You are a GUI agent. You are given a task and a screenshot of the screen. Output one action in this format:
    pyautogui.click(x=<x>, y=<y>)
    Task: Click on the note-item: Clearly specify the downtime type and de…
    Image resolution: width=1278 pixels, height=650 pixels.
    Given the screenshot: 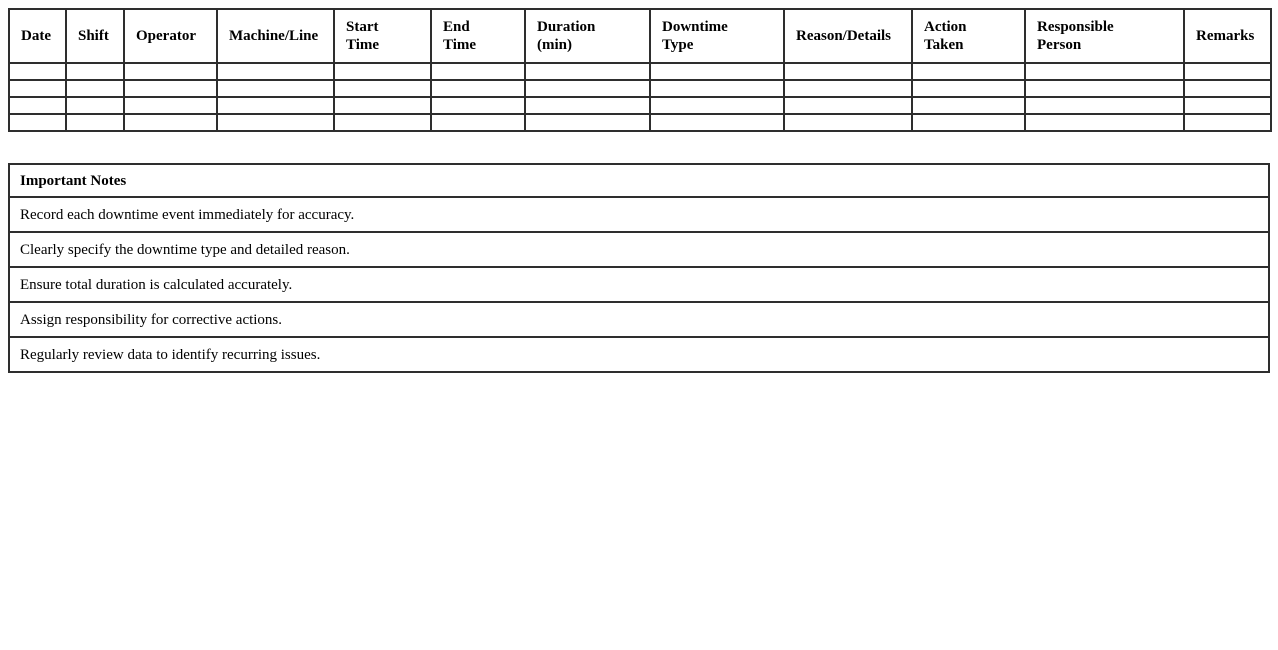 What is the action you would take?
    pyautogui.click(x=639, y=249)
    